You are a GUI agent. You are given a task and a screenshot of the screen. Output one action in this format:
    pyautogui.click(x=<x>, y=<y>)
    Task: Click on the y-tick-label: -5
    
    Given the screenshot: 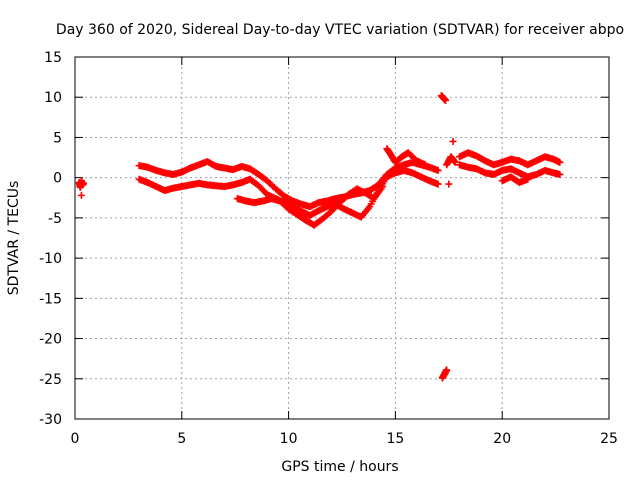 What is the action you would take?
    pyautogui.click(x=55, y=219)
    